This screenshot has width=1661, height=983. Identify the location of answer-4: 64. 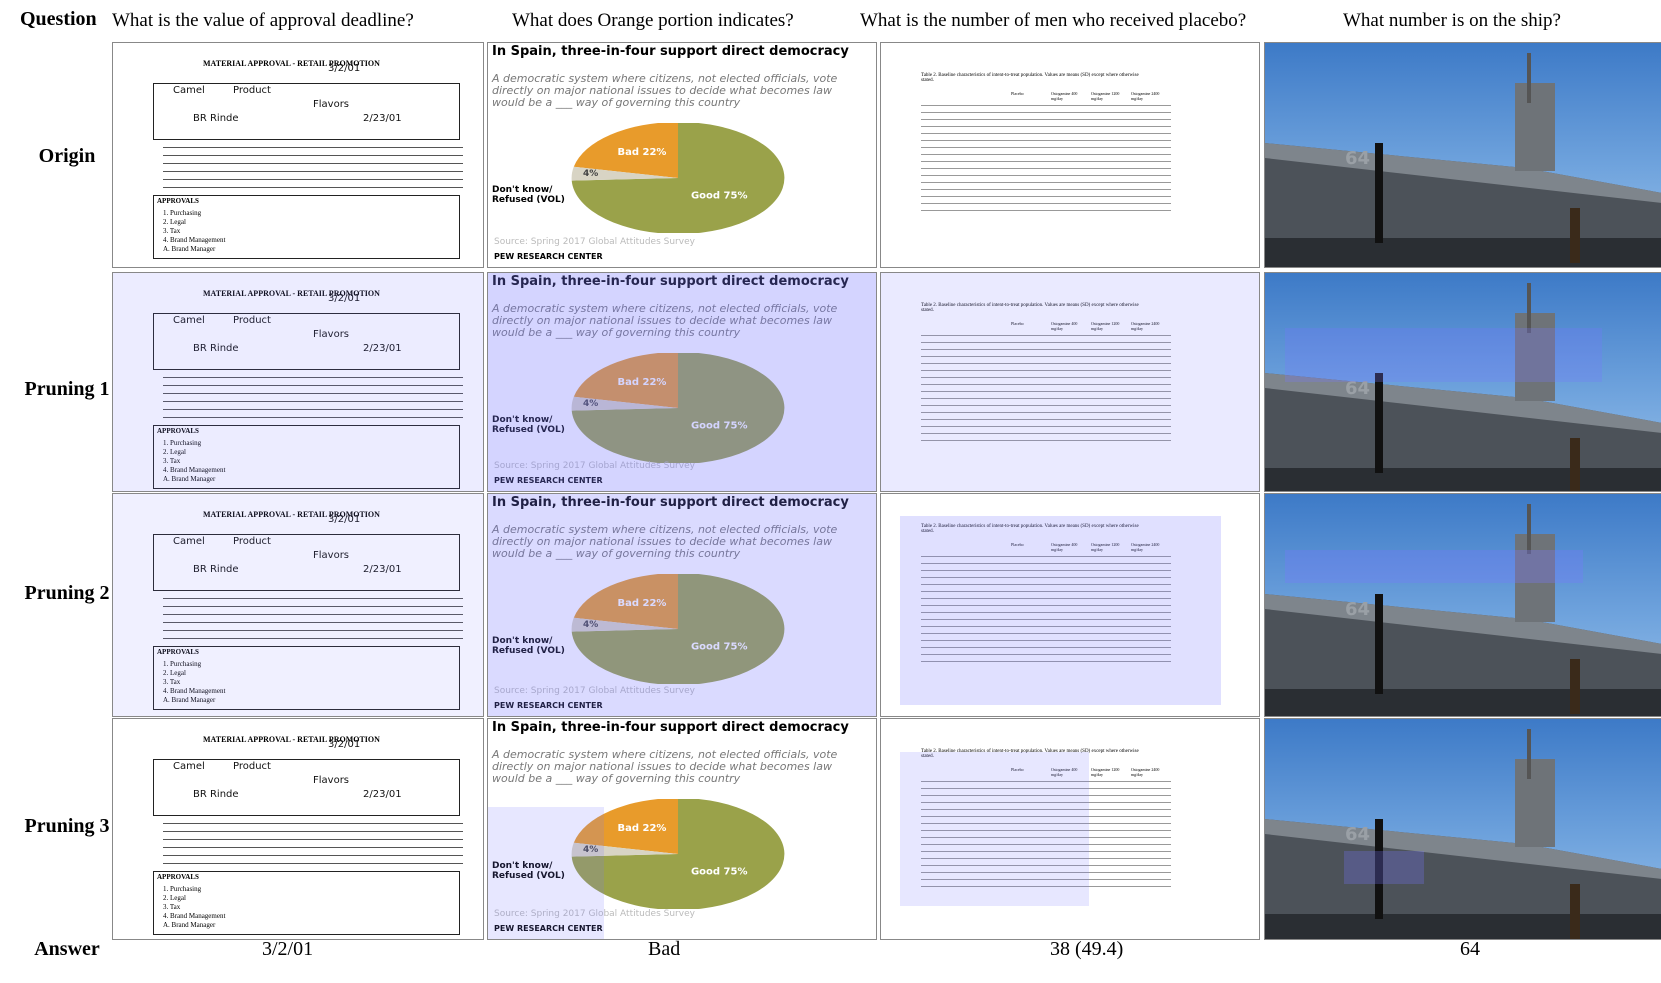
(1470, 949).